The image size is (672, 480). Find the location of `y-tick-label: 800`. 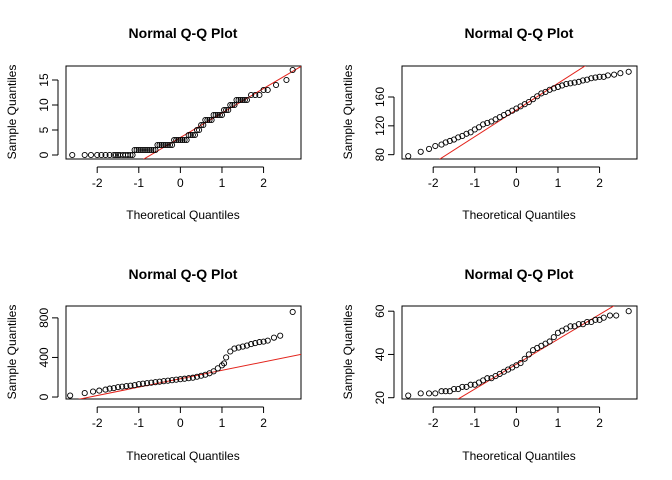

y-tick-label: 800 is located at coordinates (44, 318).